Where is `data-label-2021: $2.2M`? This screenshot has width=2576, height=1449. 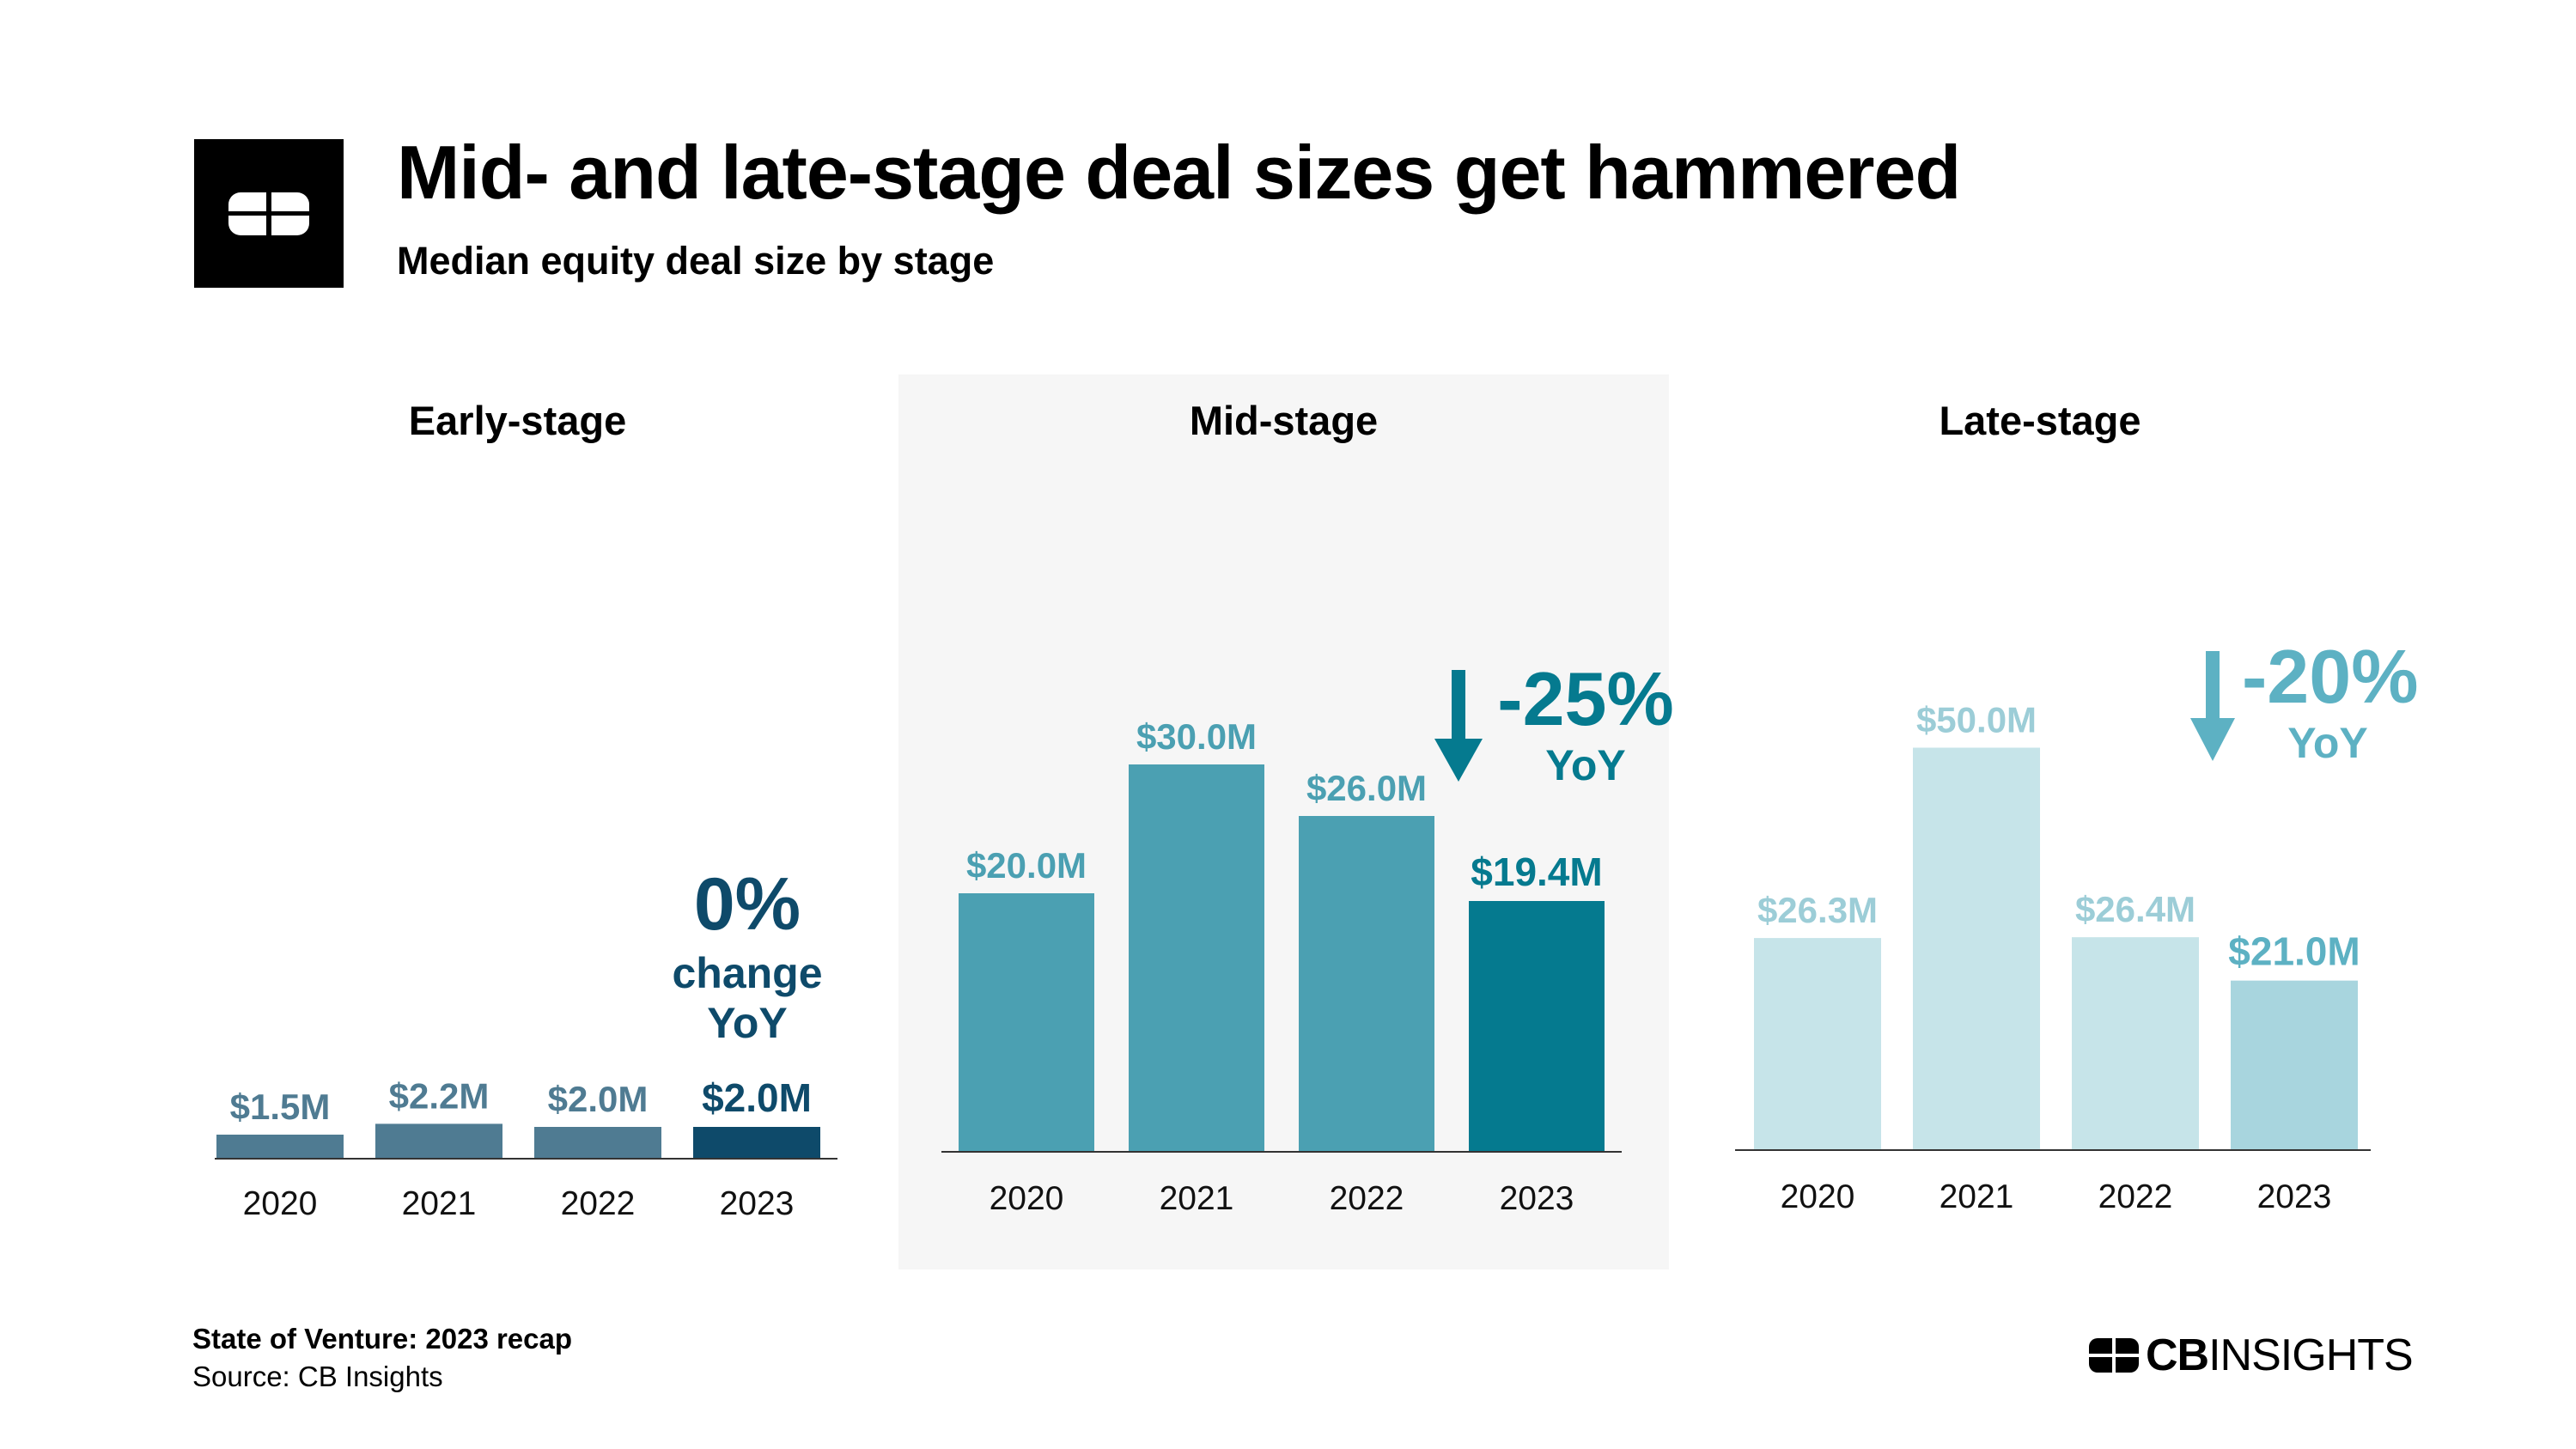
data-label-2021: $2.2M is located at coordinates (439, 1095).